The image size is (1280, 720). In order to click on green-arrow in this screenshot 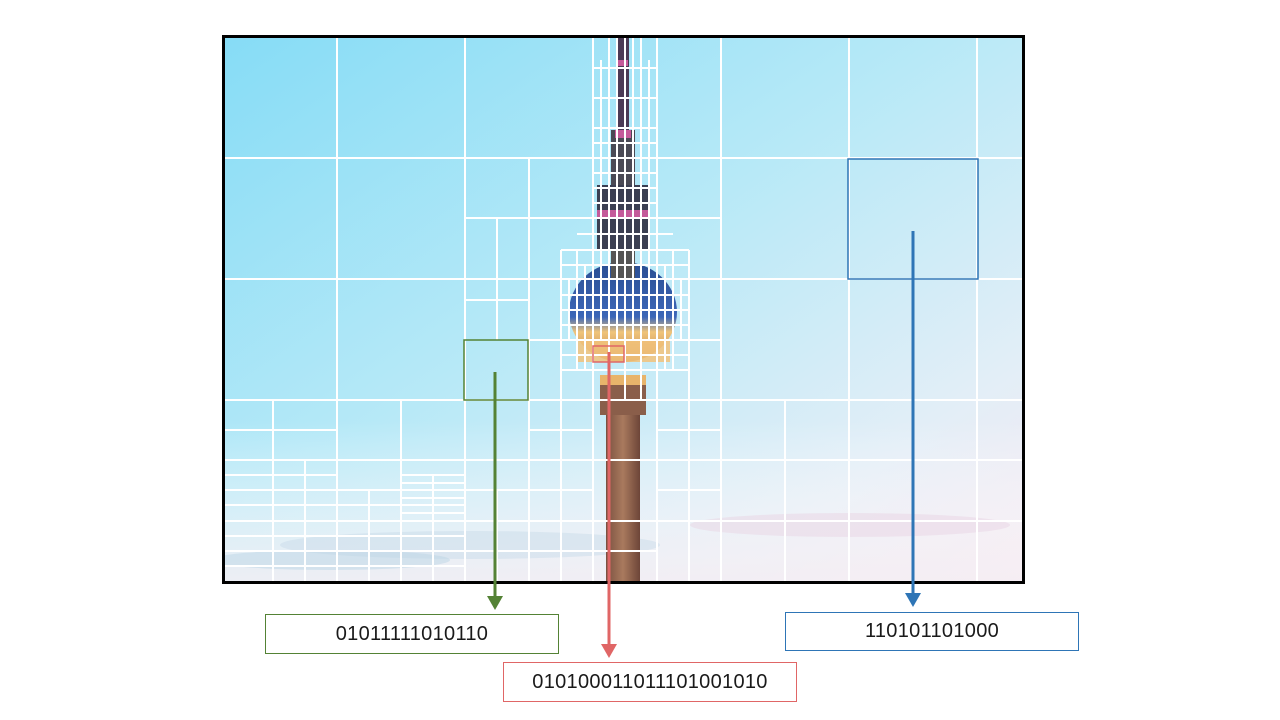, I will do `click(495, 491)`.